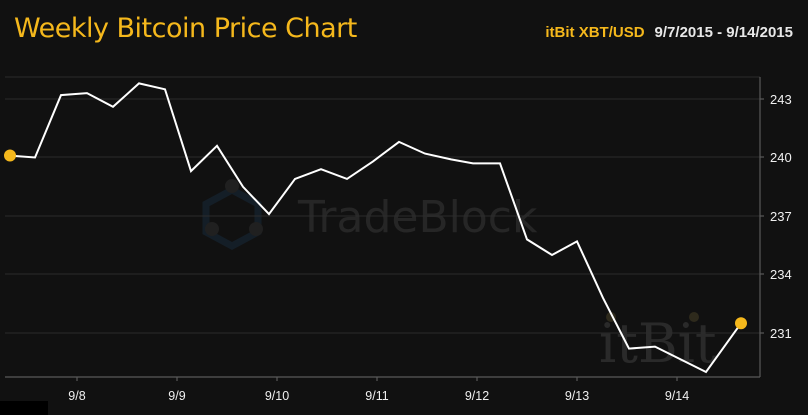 The image size is (808, 415). I want to click on x-axis-labels: 9/8 9/9 9/10 9/11 9/12 9/13 9/14, so click(378, 396).